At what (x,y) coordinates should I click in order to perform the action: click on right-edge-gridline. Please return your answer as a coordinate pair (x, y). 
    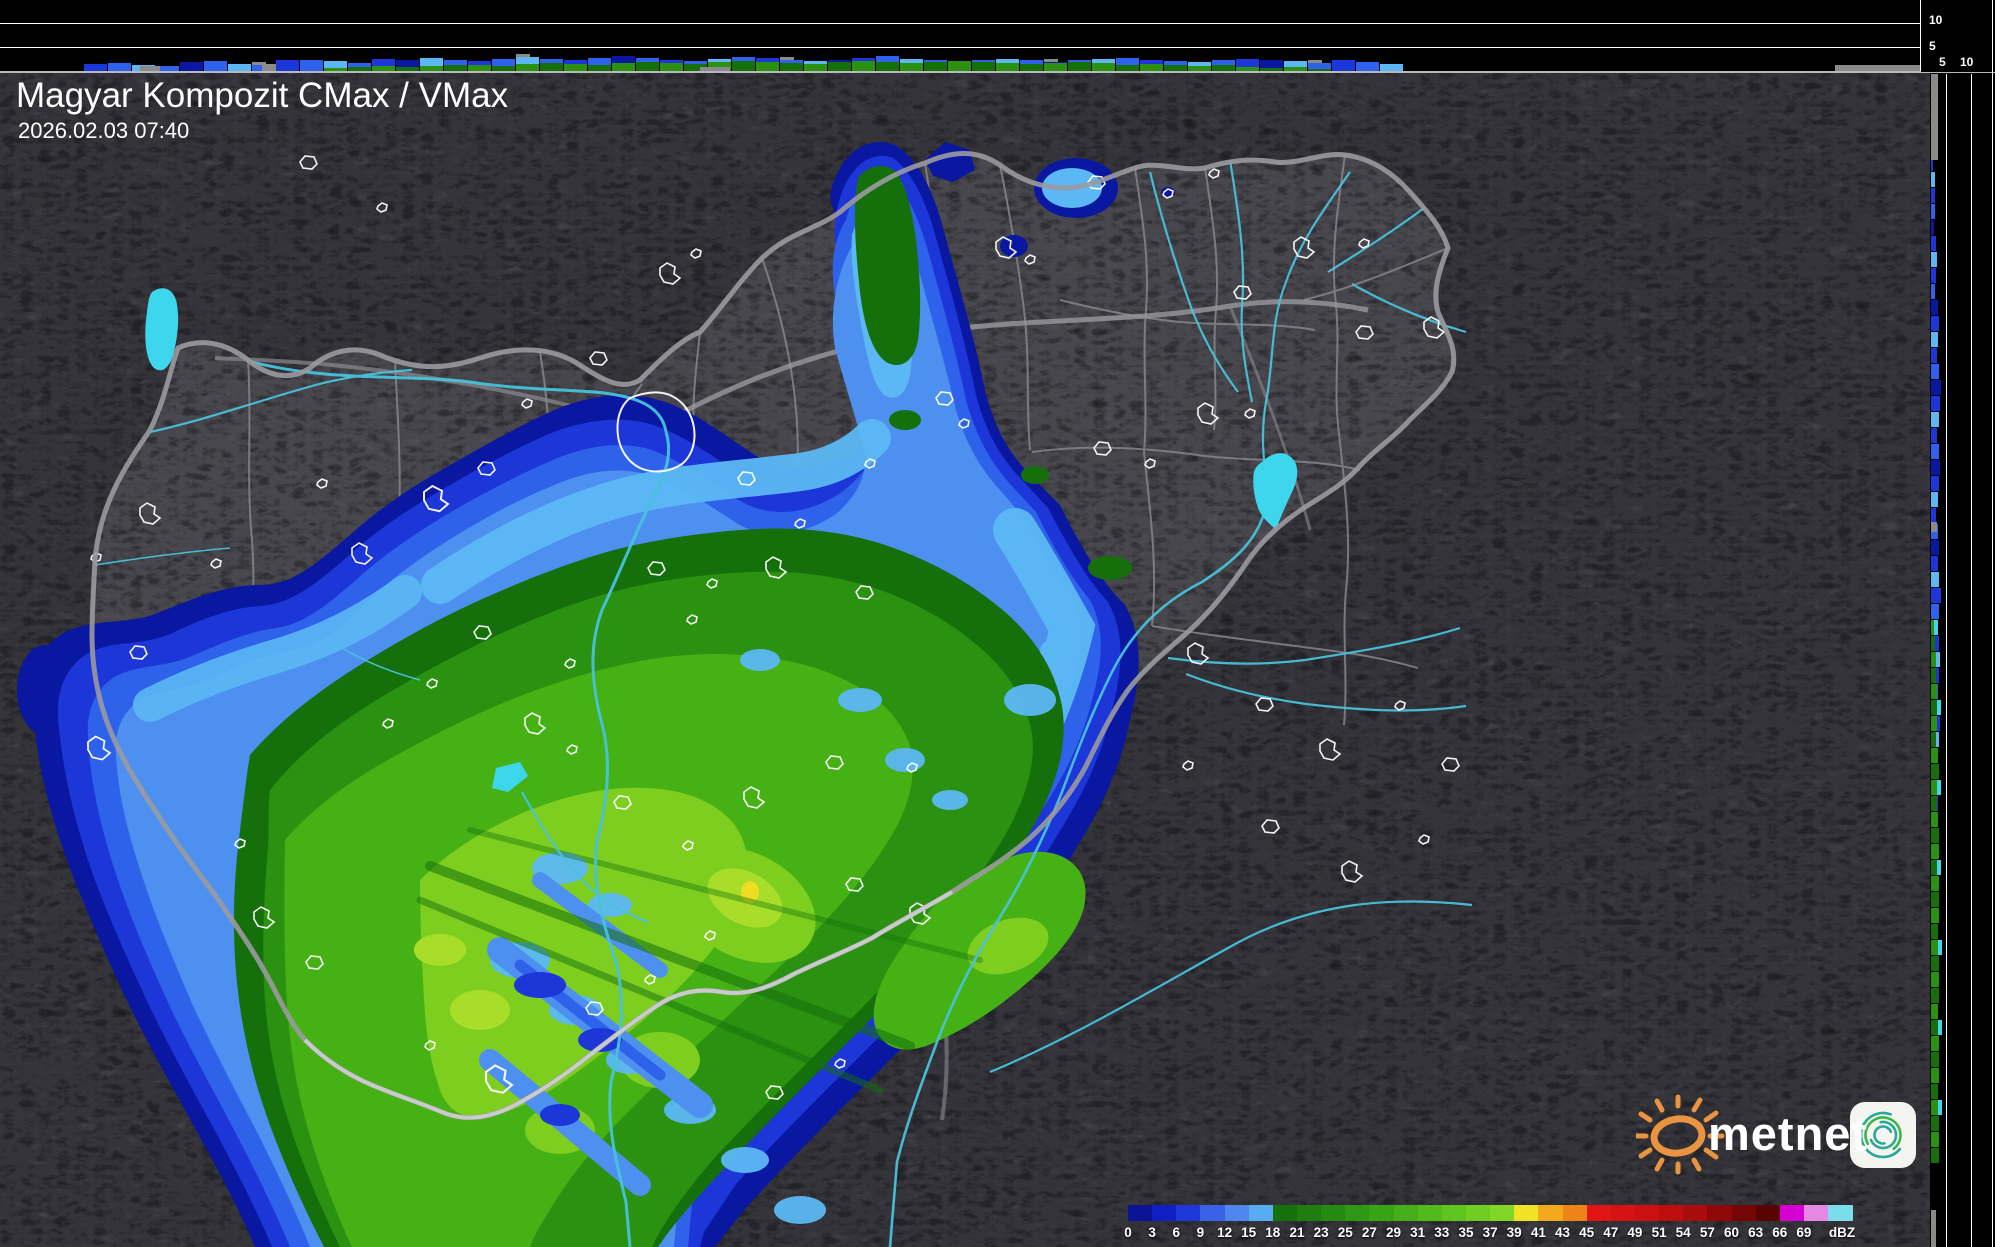
    Looking at the image, I should click on (1992, 623).